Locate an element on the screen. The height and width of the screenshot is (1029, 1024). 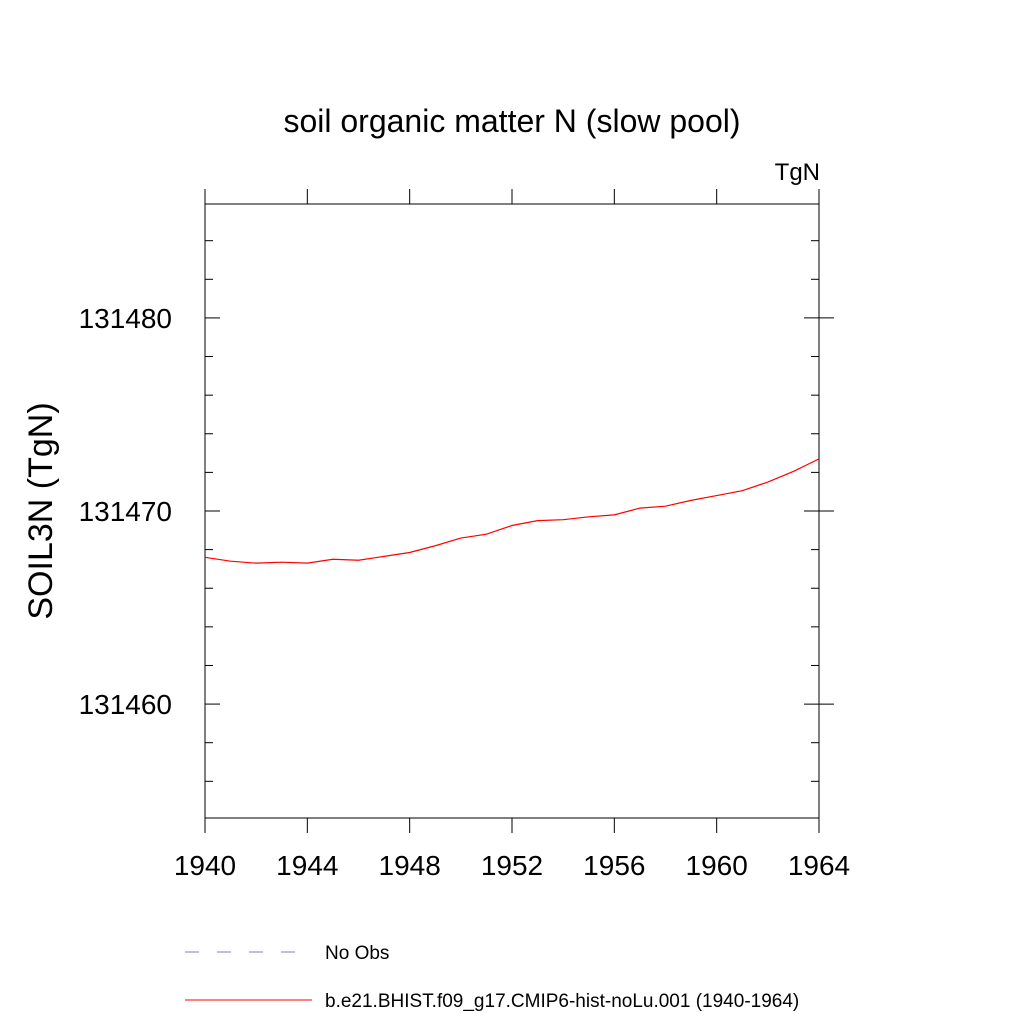
x-tick-labels: 1940 1944 1948 1952 1956 1960 1964 is located at coordinates (512, 865).